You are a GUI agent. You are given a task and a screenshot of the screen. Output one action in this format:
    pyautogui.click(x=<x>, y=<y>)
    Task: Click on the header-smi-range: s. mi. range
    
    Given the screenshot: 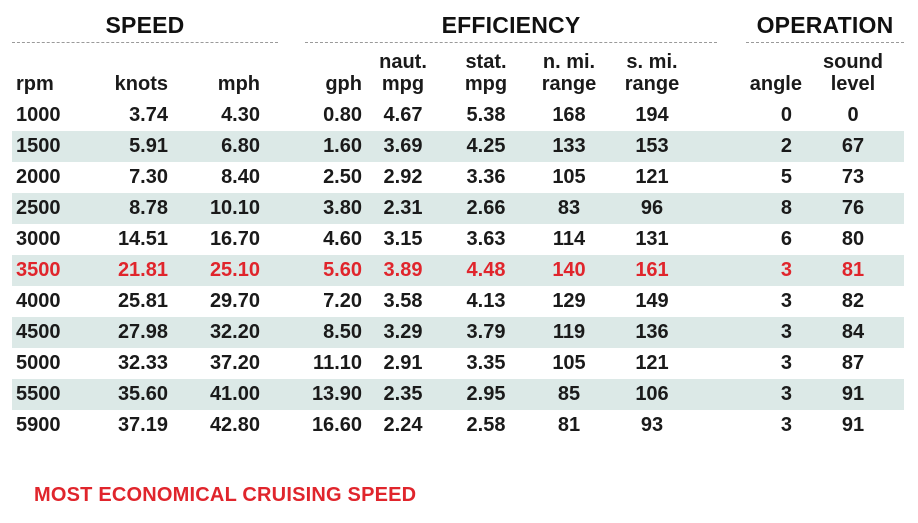 What is the action you would take?
    pyautogui.click(x=652, y=73)
    